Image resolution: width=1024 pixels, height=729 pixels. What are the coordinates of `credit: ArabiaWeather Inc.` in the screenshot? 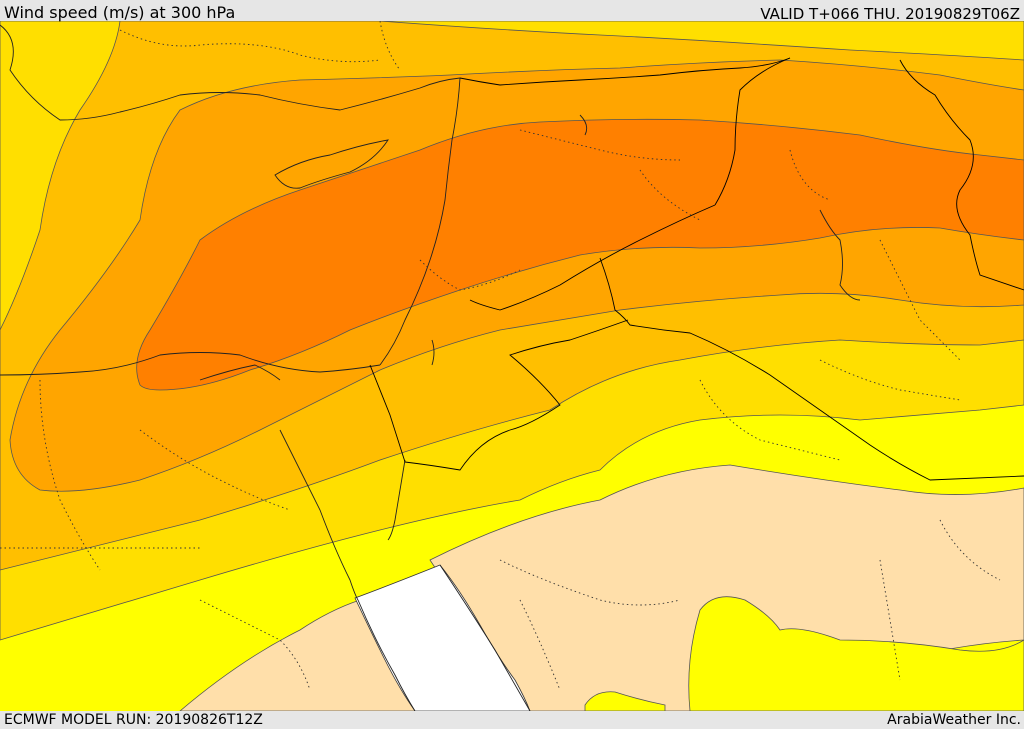 It's located at (954, 720).